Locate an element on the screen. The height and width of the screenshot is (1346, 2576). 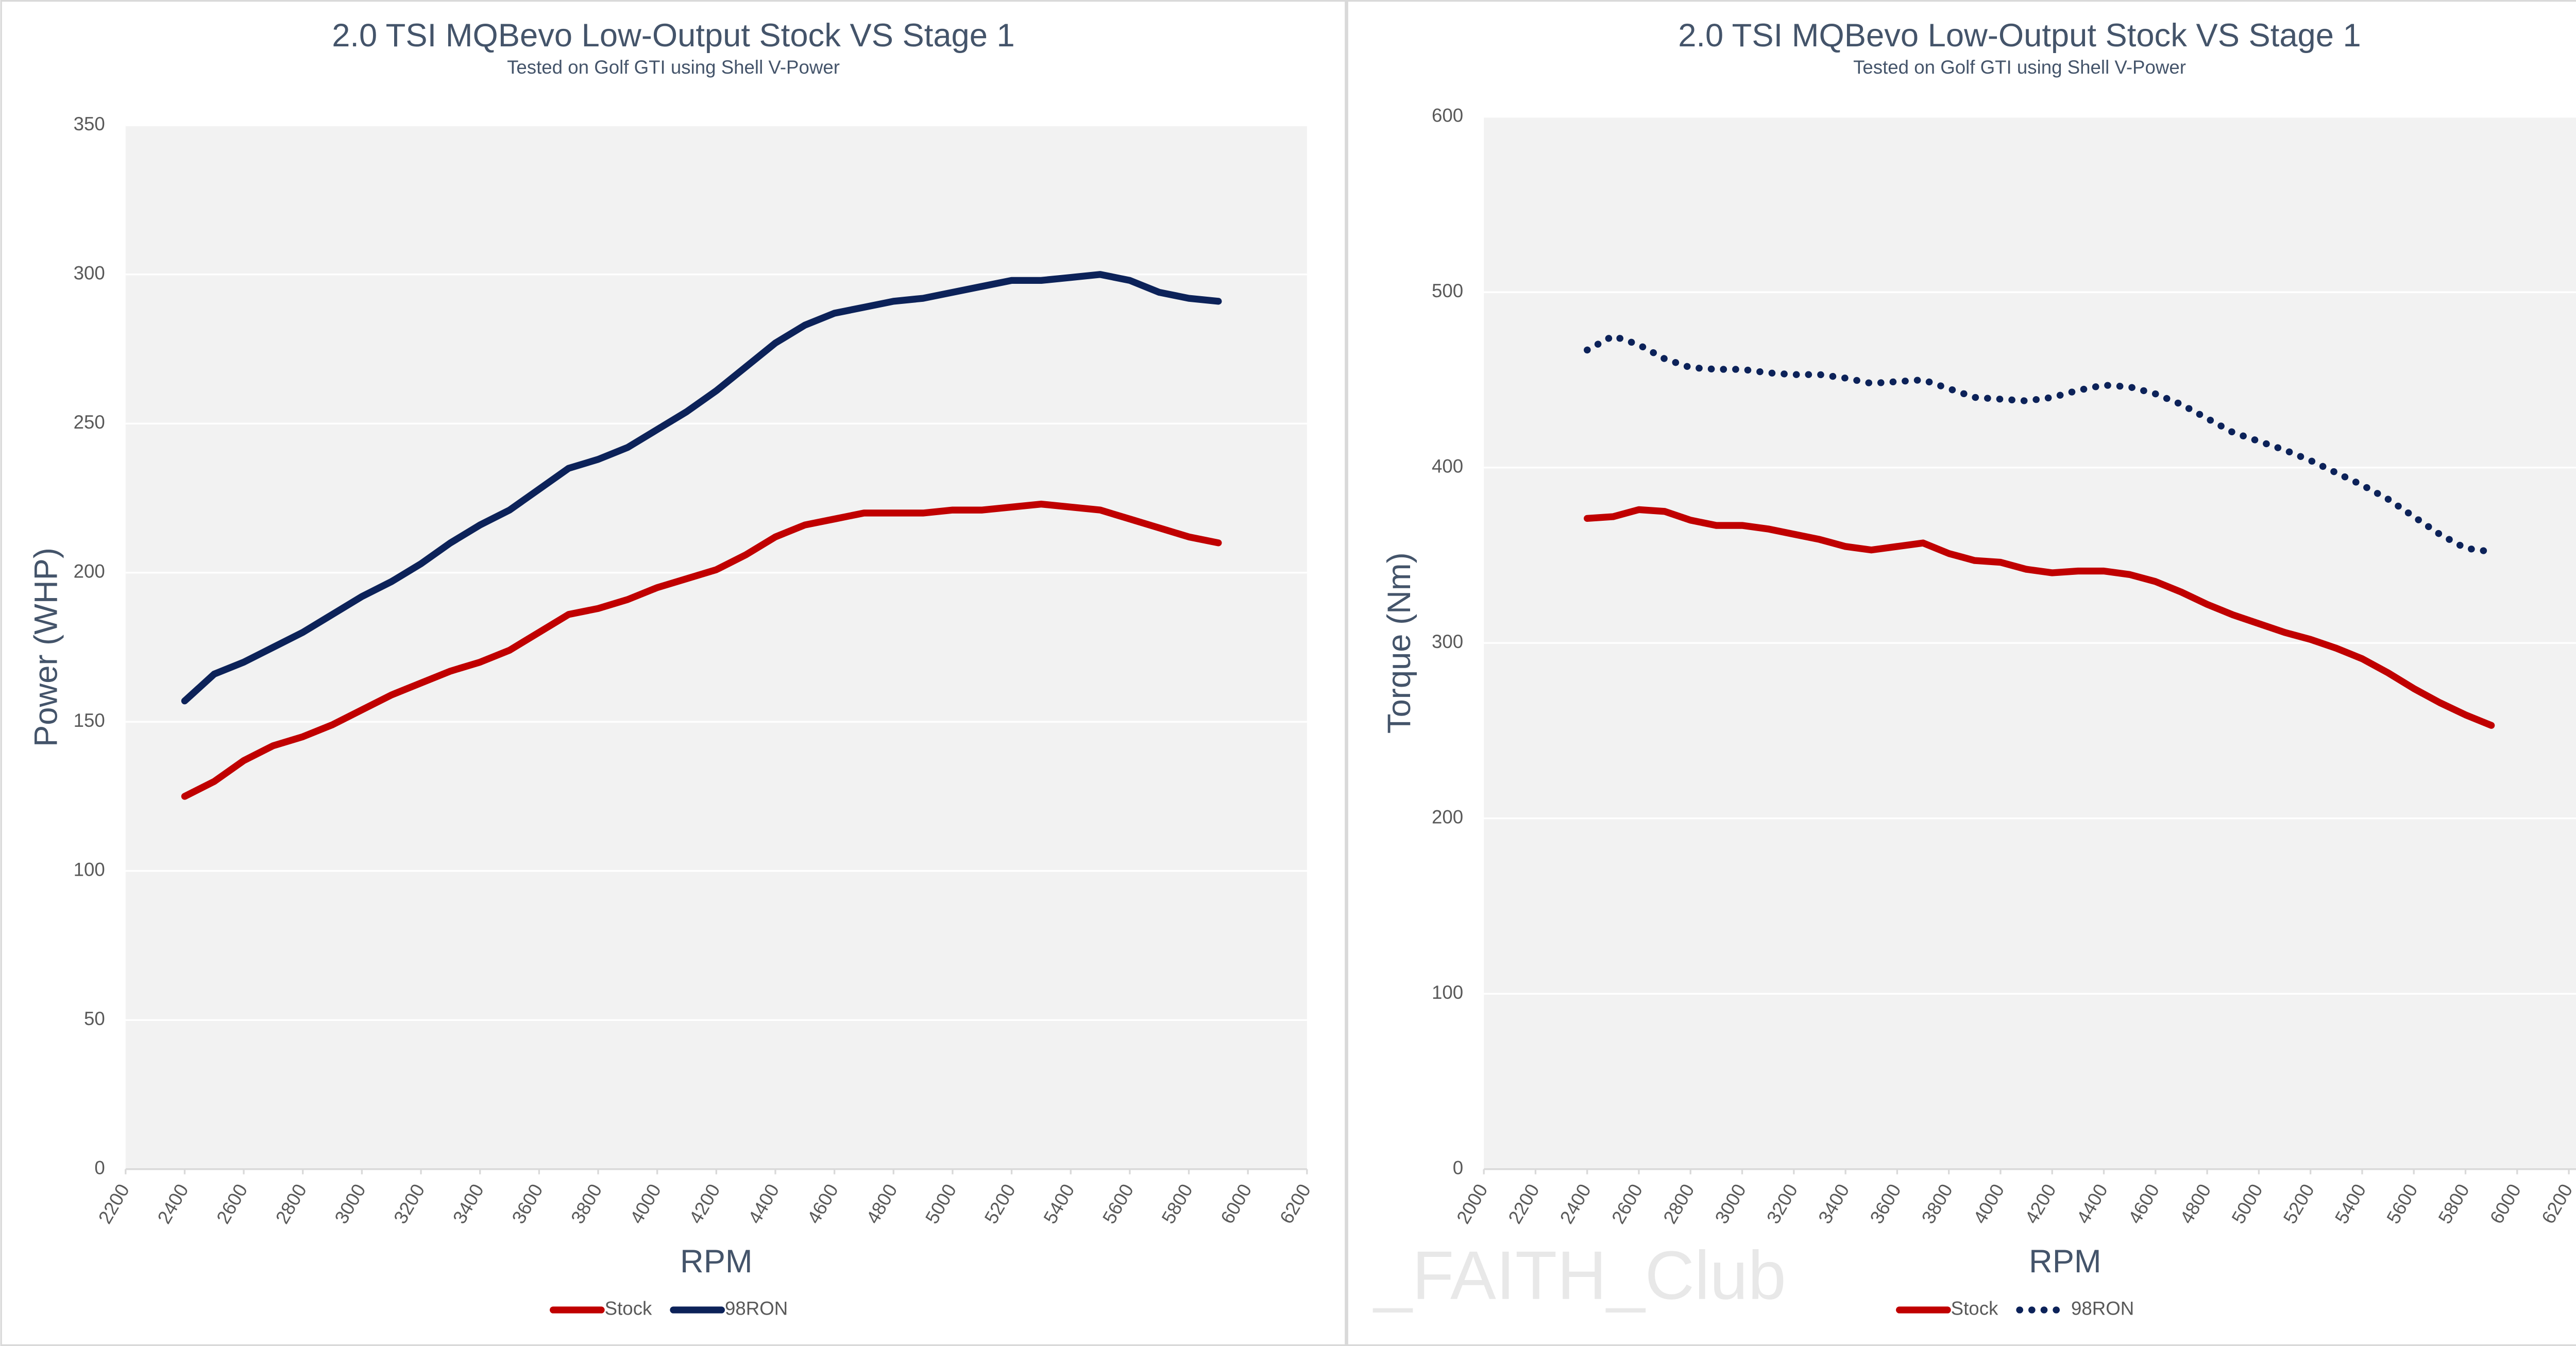
y-tick-label: 250 is located at coordinates (89, 422).